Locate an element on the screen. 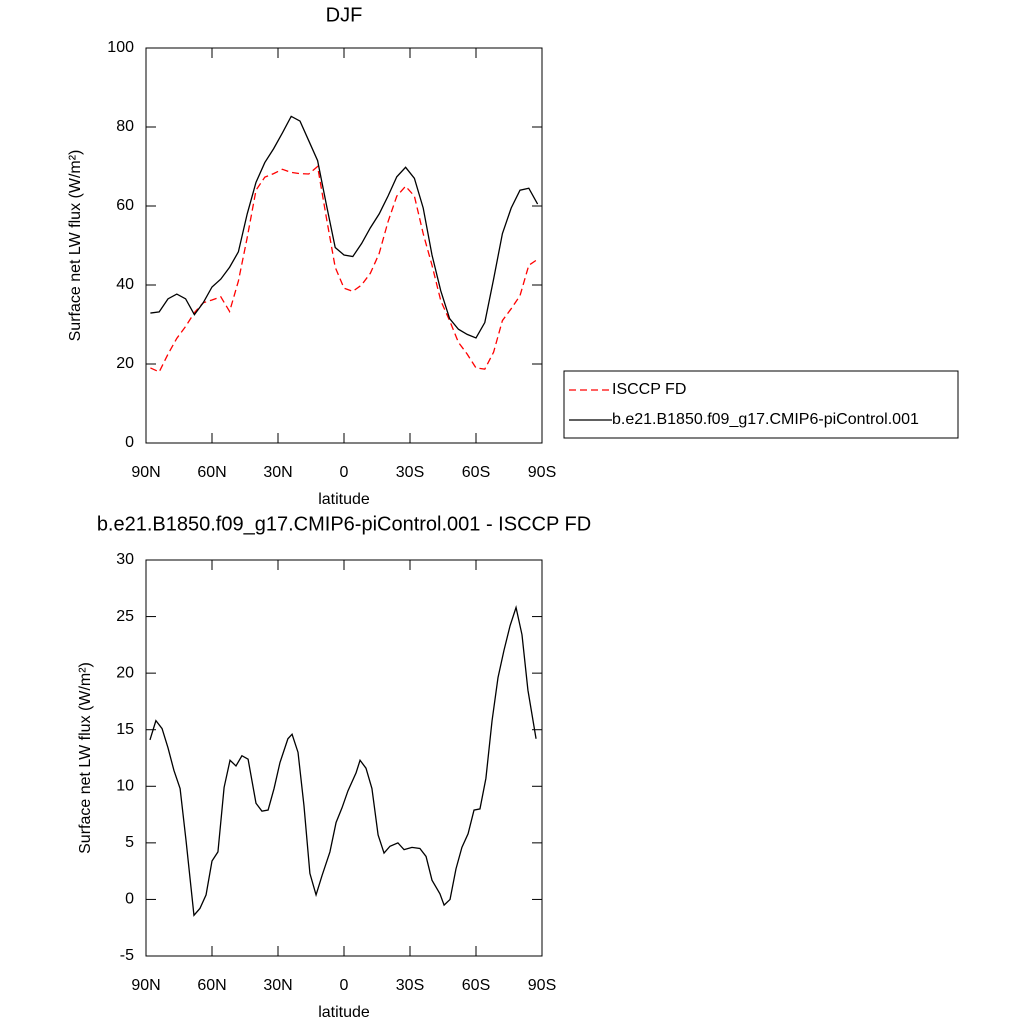 Image resolution: width=1024 pixels, height=1024 pixels. y-tick-label: 15 is located at coordinates (125, 729).